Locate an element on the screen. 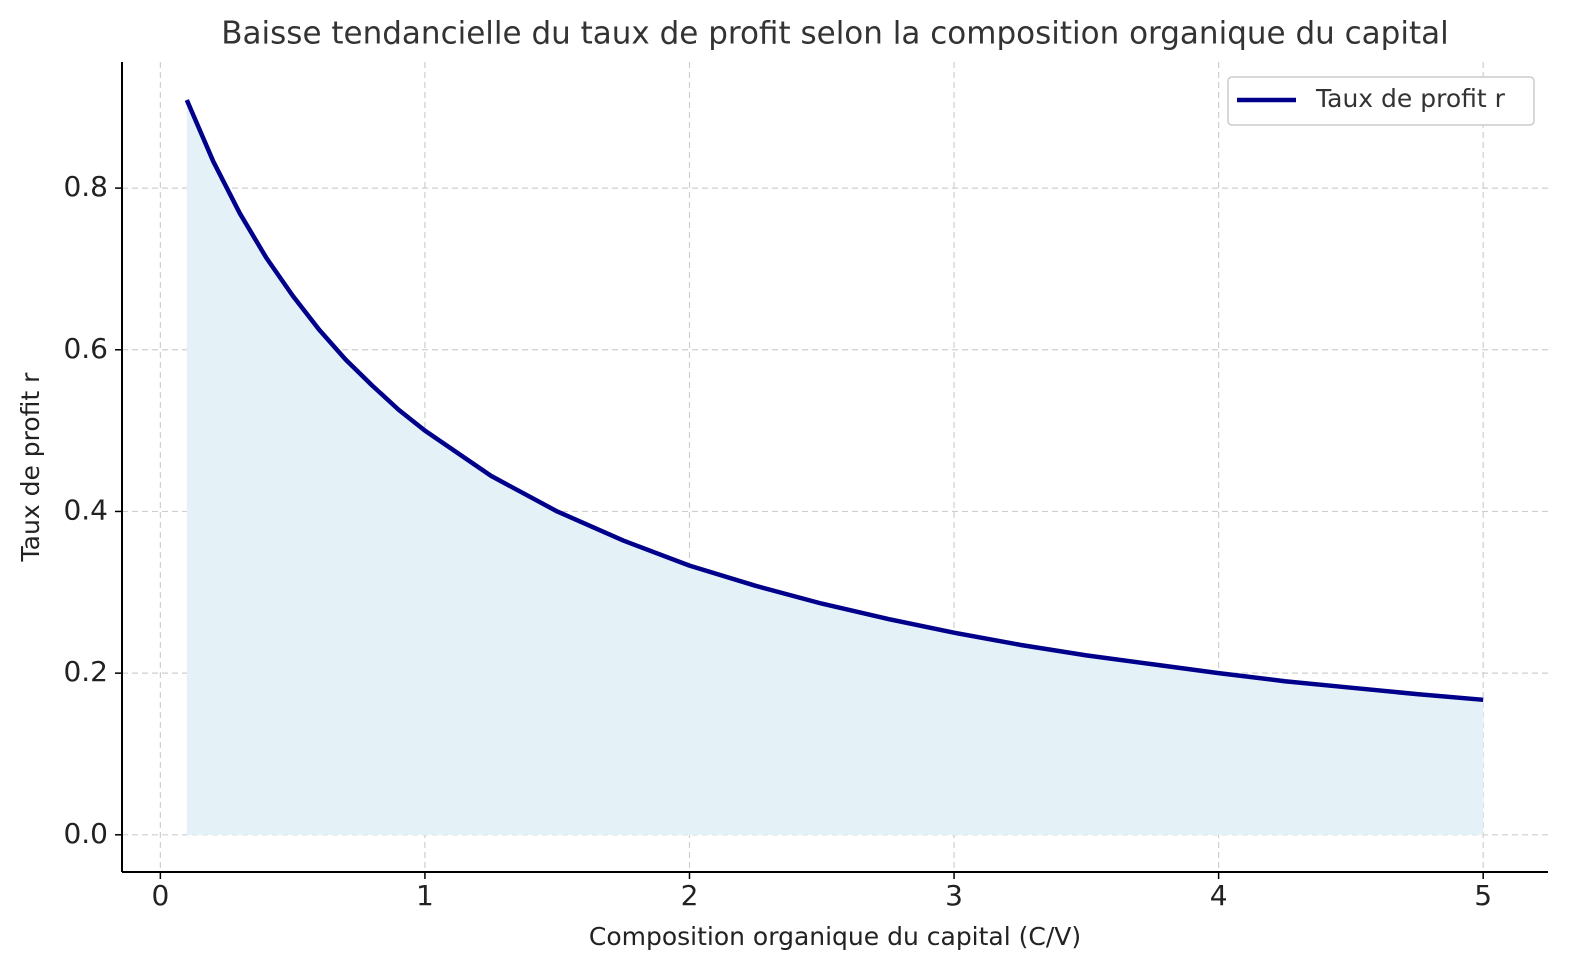 The height and width of the screenshot is (980, 1580). x-tick-label: 0 is located at coordinates (160, 895).